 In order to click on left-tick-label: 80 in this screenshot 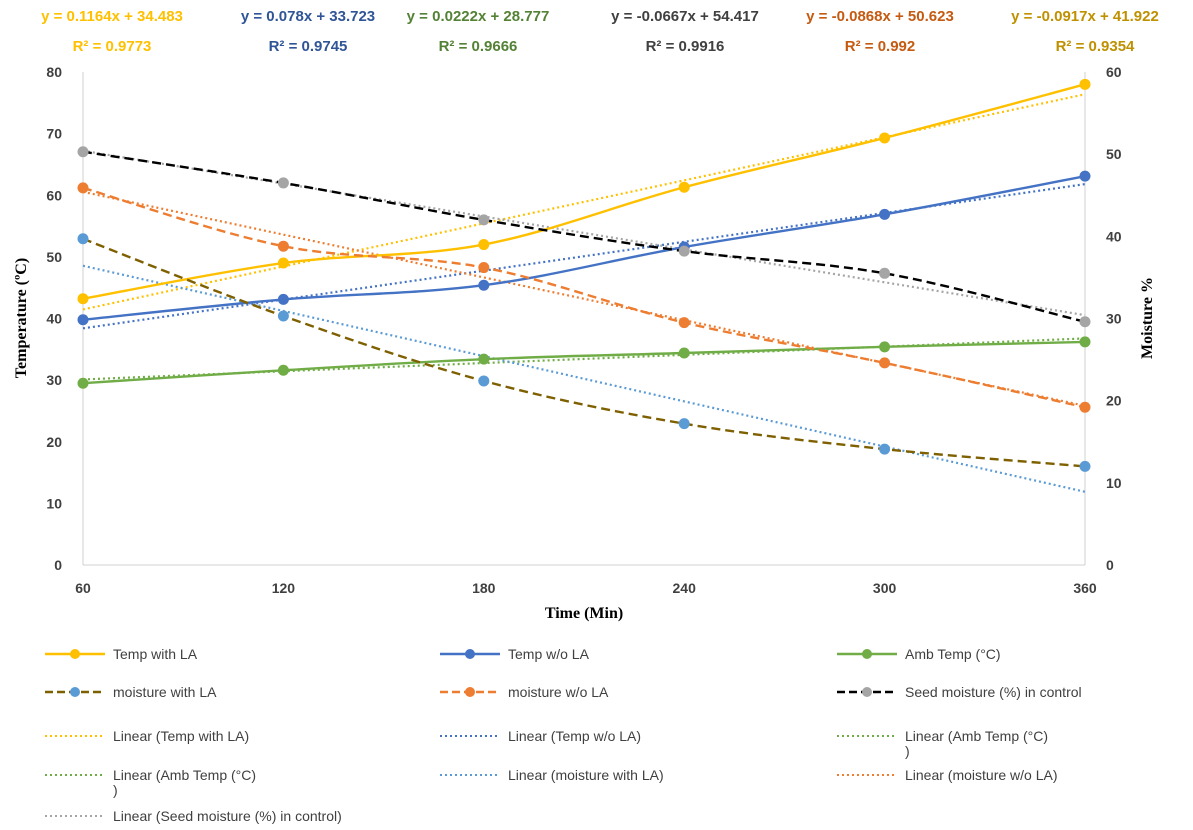, I will do `click(54, 72)`.